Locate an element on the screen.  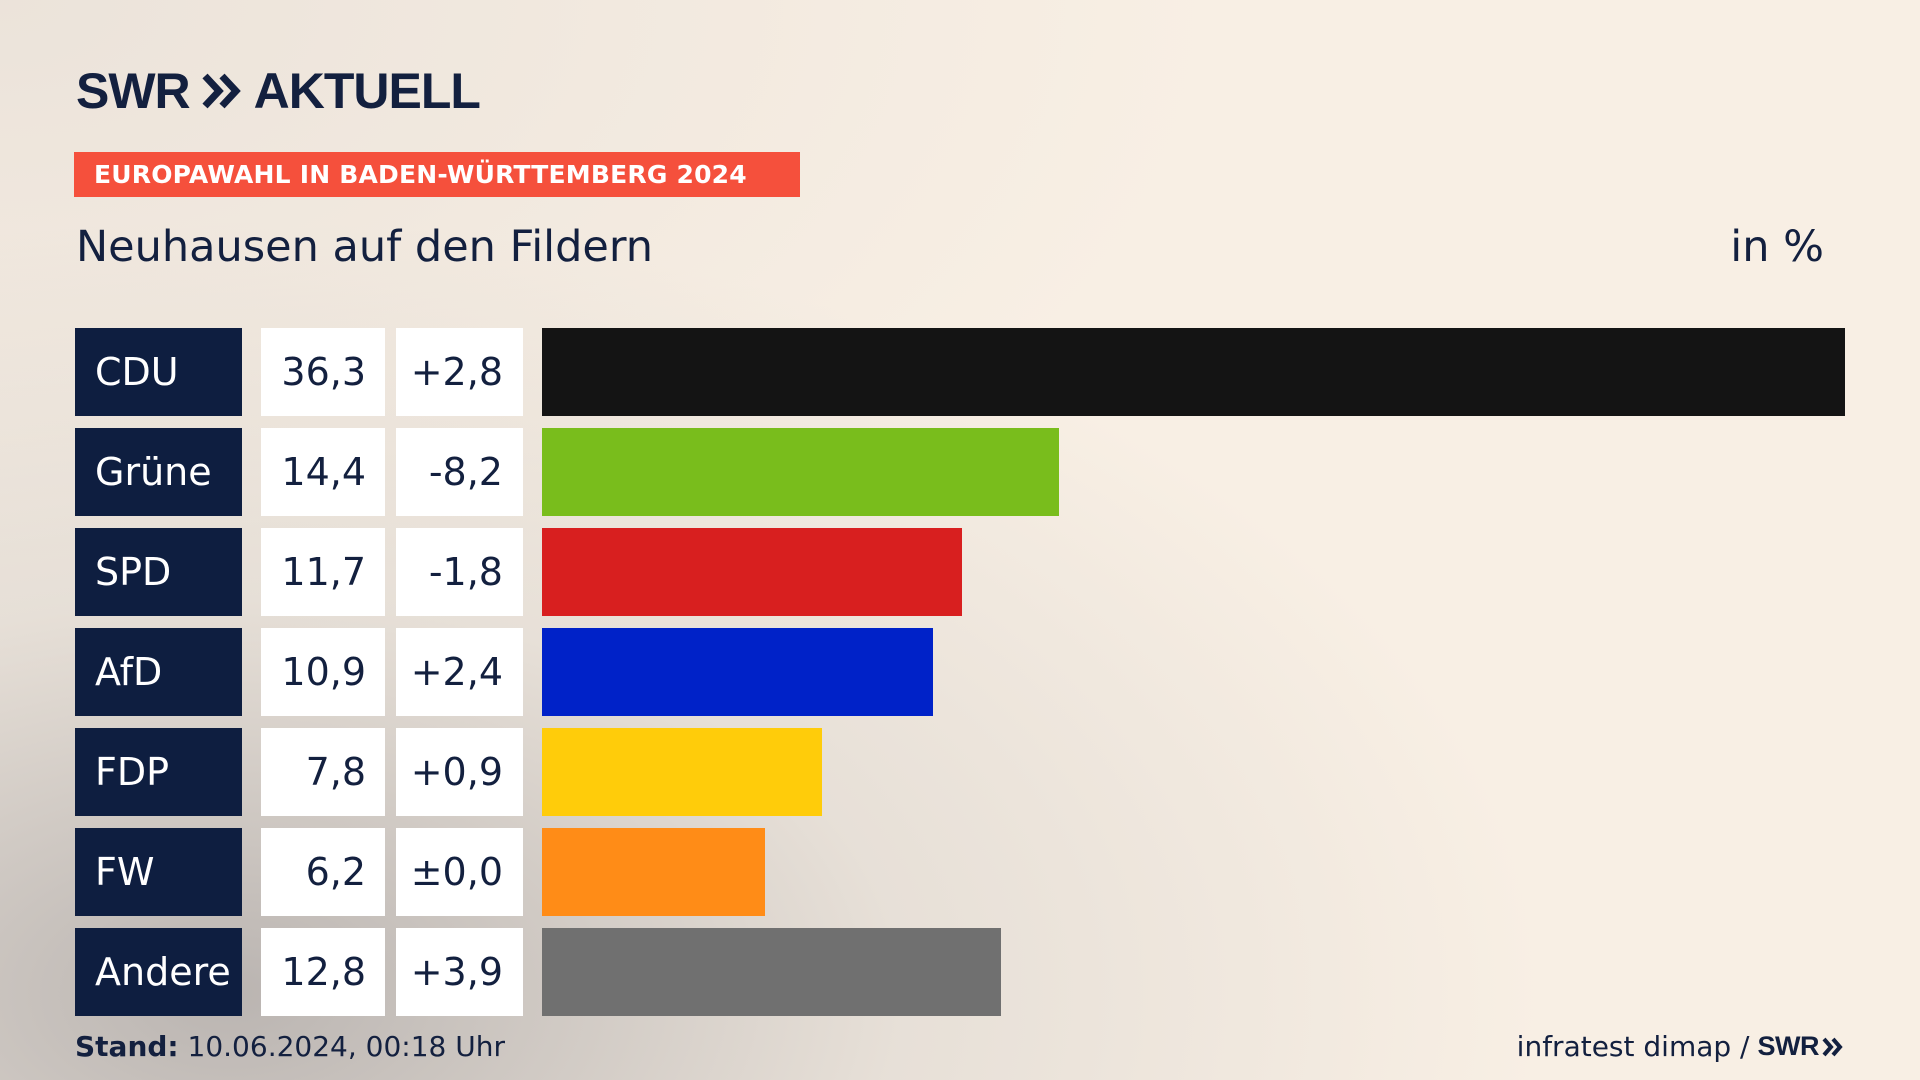
vote-change-value: +0,9 is located at coordinates (459, 772).